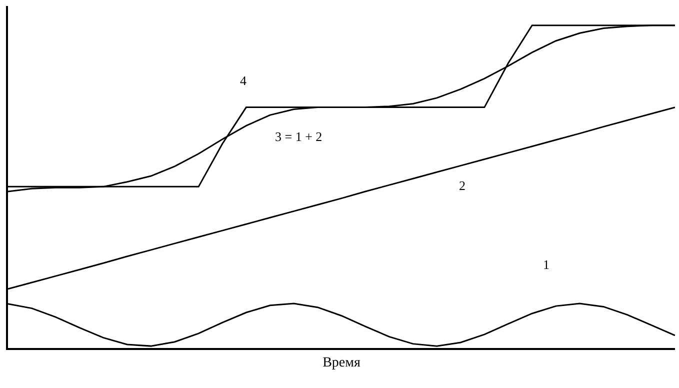  I want to click on series-label: 4, so click(243, 80).